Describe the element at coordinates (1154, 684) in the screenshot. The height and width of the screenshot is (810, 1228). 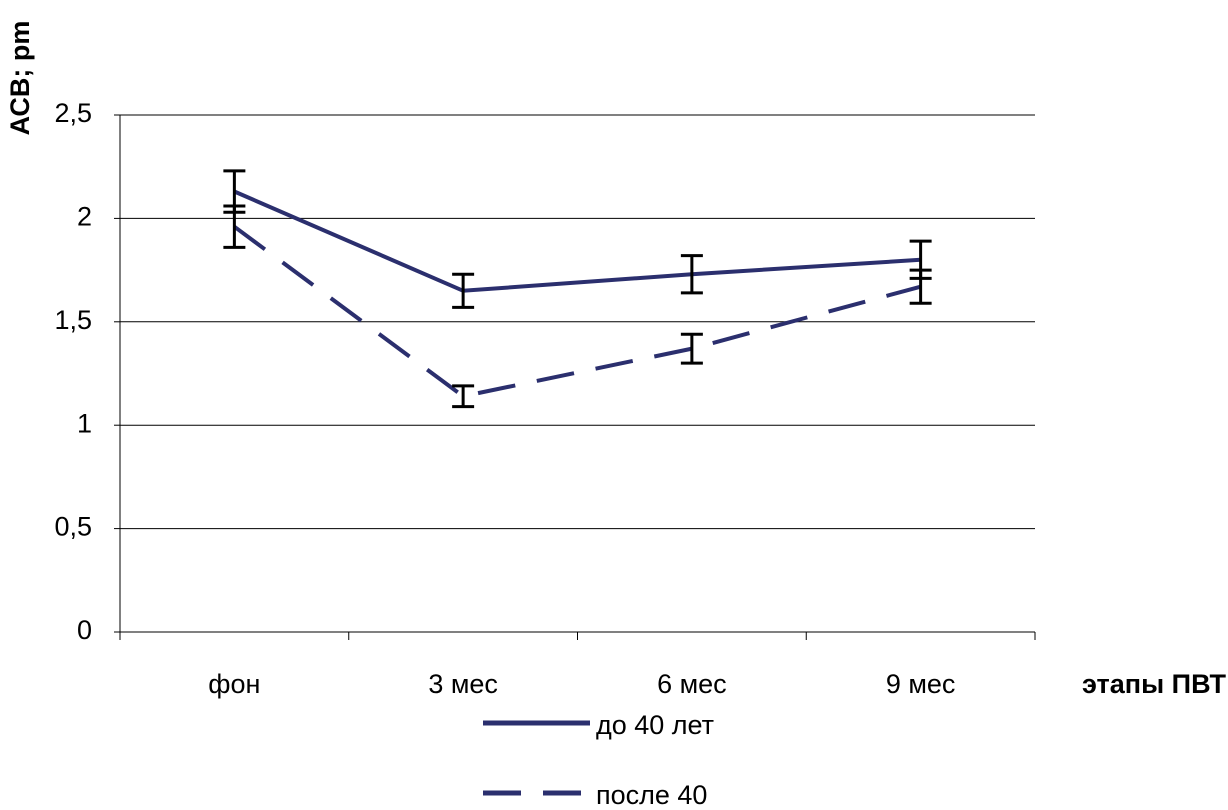
I see `x-axis-label: этапы ПВТ` at that location.